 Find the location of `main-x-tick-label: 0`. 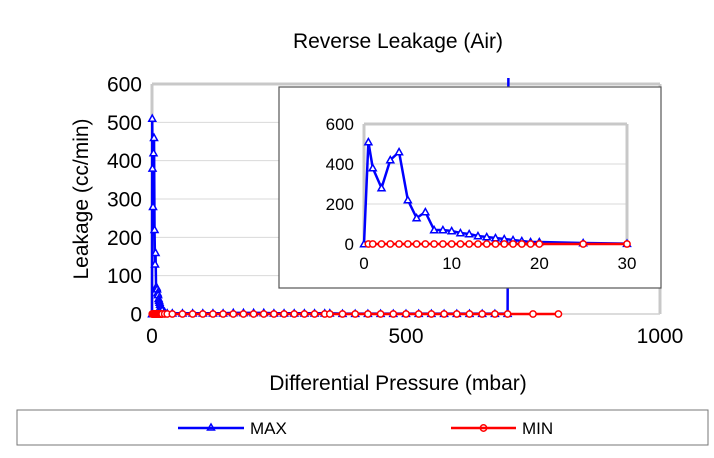

main-x-tick-label: 0 is located at coordinates (152, 336).